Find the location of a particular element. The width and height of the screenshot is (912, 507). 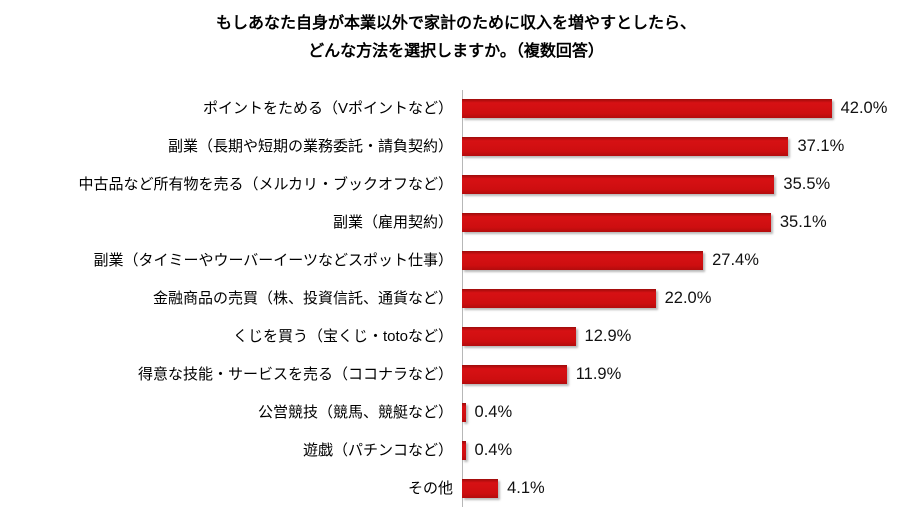

bar-area: 11.9% is located at coordinates (687, 374).